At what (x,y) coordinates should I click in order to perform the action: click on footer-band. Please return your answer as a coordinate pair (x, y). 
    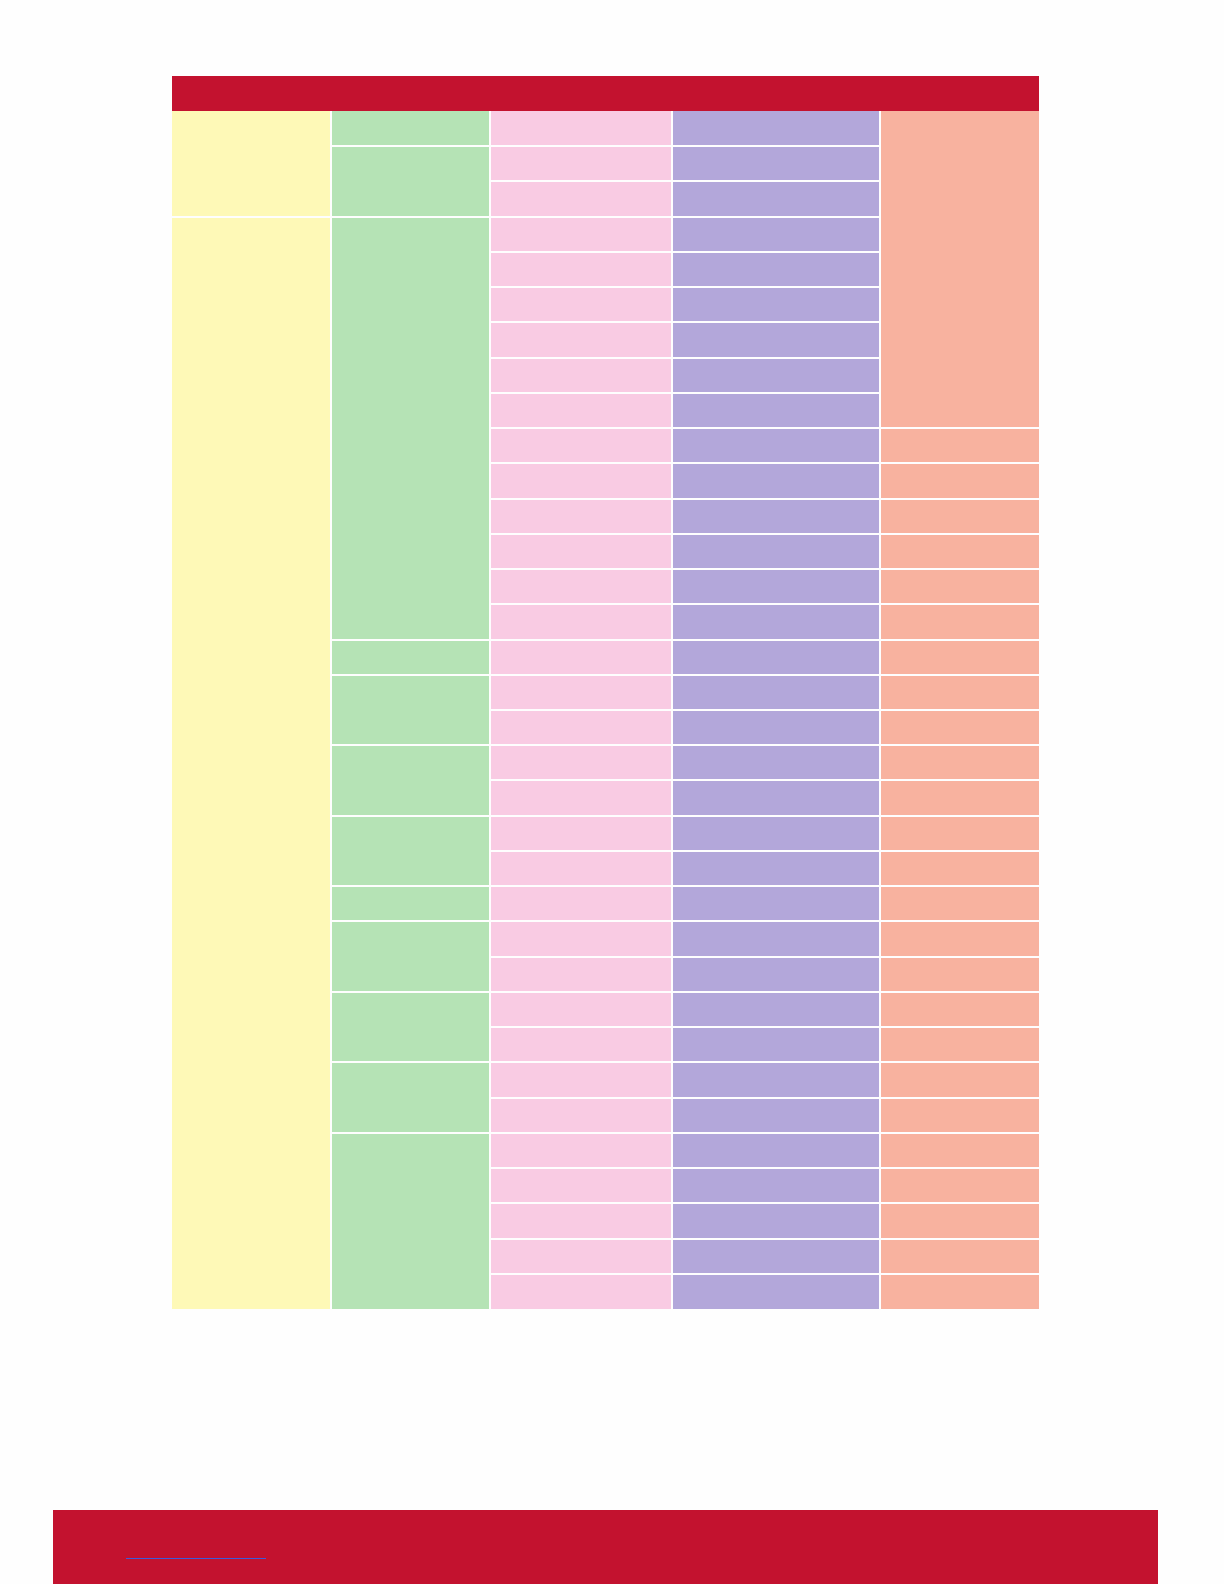
    Looking at the image, I should click on (605, 1547).